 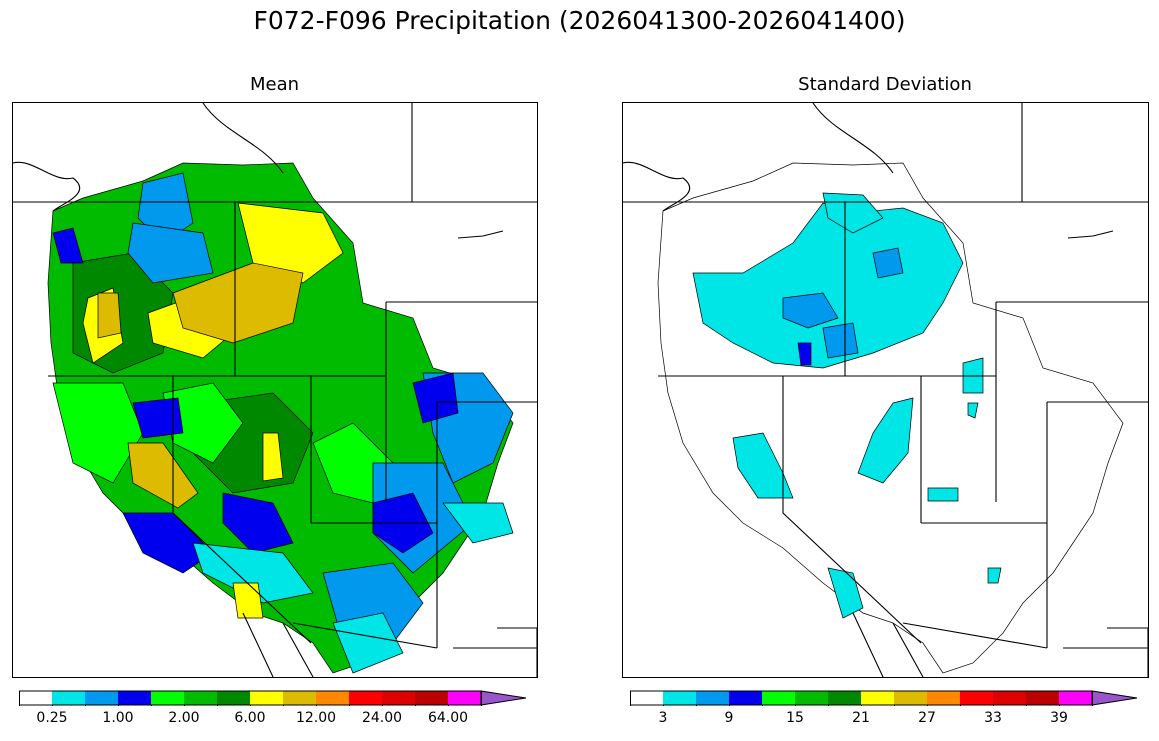 I want to click on mean-colorbar, so click(x=275, y=698).